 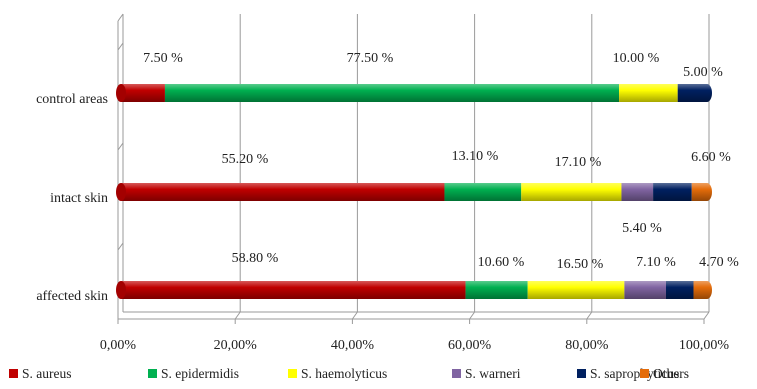 I want to click on bar-start-cap-affected-skin, so click(x=121, y=290).